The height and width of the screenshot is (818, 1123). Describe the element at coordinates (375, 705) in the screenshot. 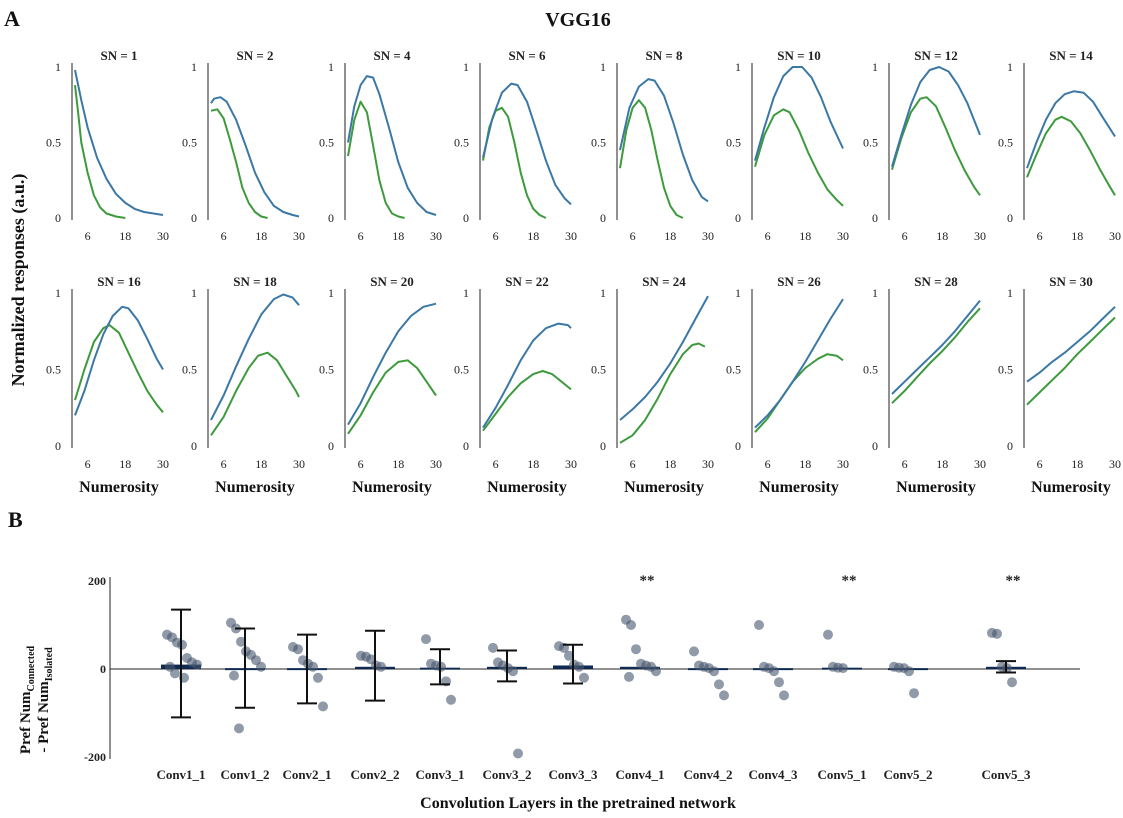

I see `category-group: Conv2_2` at that location.